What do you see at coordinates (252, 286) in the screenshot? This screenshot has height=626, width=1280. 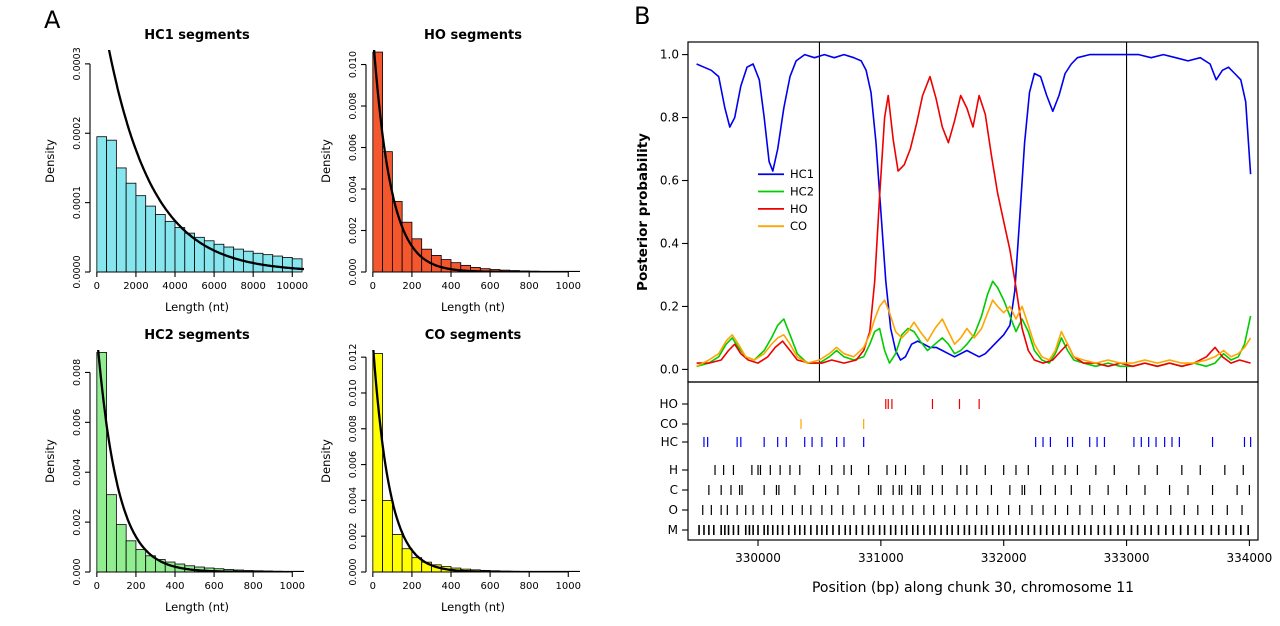 I see `svg-text: 8000` at bounding box center [252, 286].